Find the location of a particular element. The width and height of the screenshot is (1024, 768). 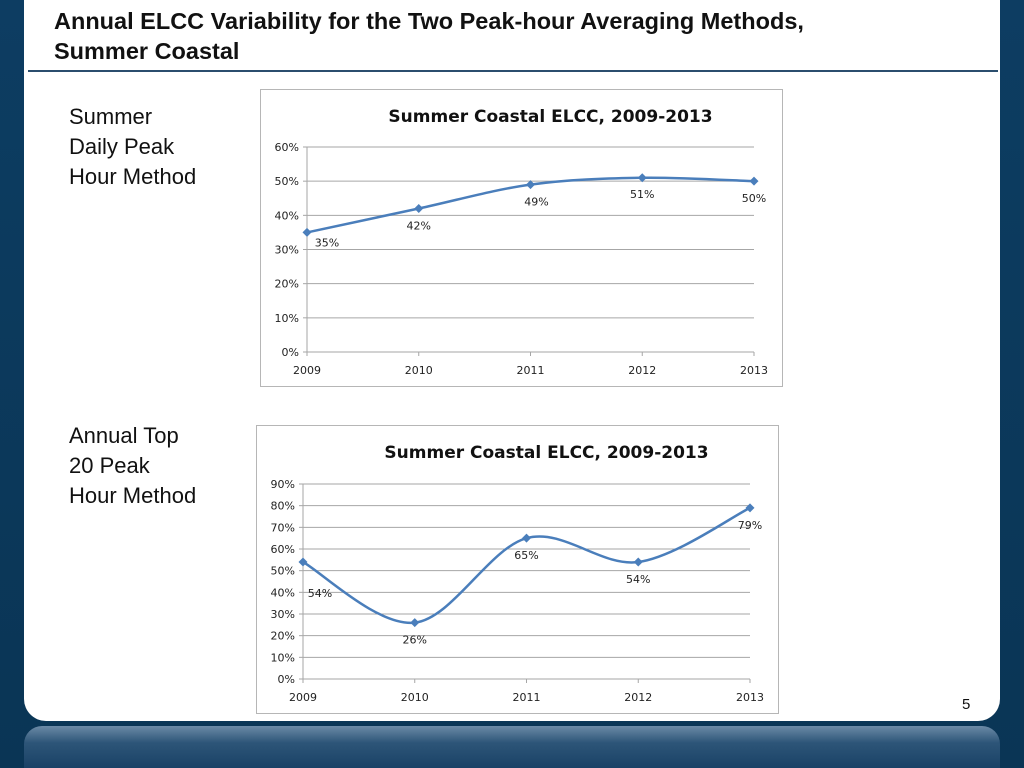

data-label: 26% is located at coordinates (415, 640).